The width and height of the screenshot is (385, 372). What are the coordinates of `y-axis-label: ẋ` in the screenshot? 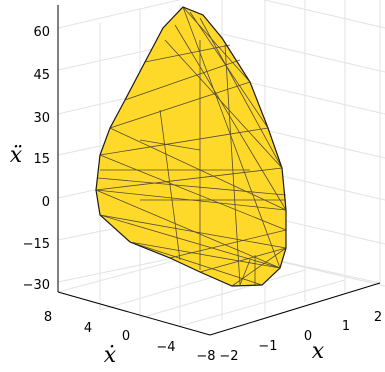 It's located at (110, 355).